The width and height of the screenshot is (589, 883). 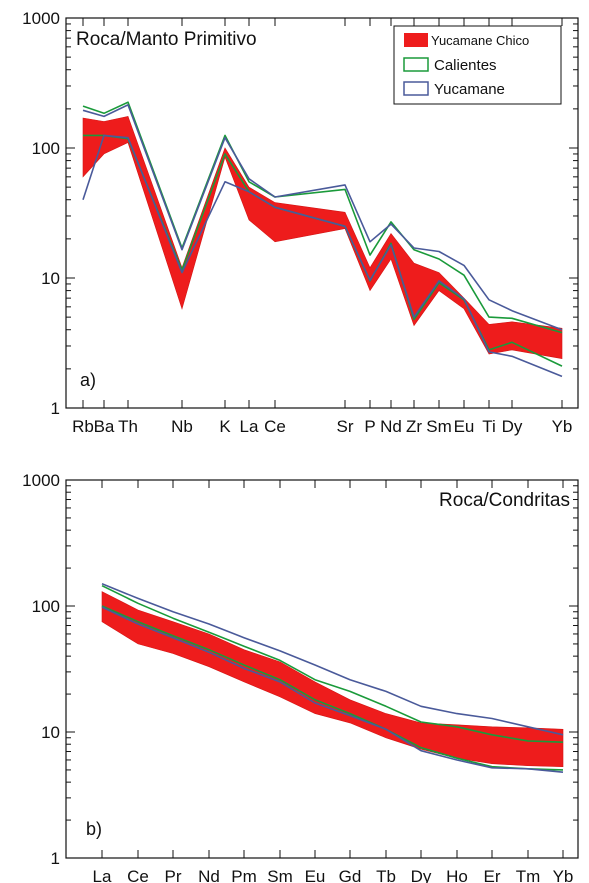 What do you see at coordinates (562, 426) in the screenshot?
I see `pa-xtick-label-yb: Yb` at bounding box center [562, 426].